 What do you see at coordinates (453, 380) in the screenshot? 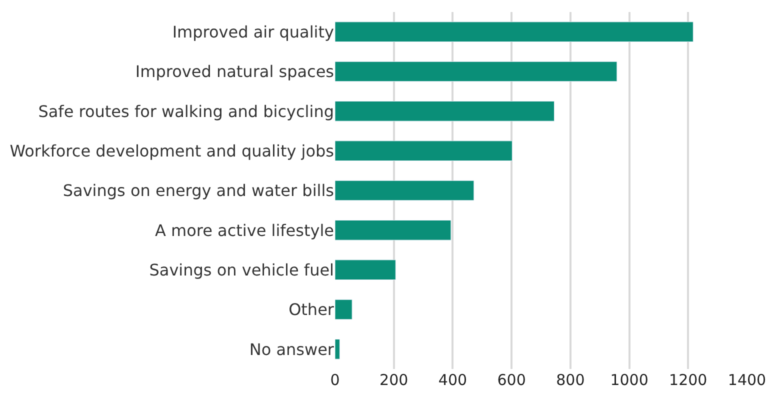
I see `x-tick-label: 400` at bounding box center [453, 380].